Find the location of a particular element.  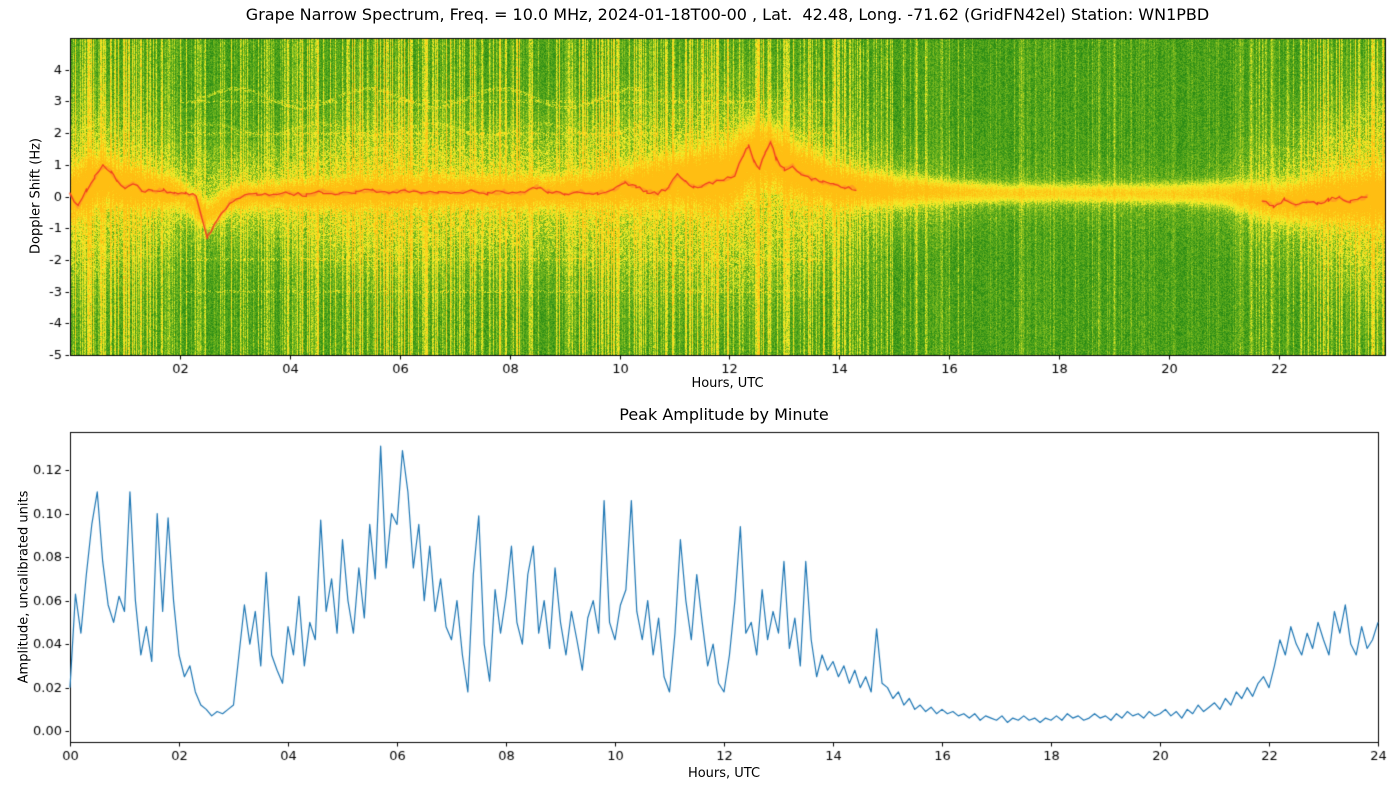

spectrogram-xlabel: Hours, UTC is located at coordinates (727, 383).